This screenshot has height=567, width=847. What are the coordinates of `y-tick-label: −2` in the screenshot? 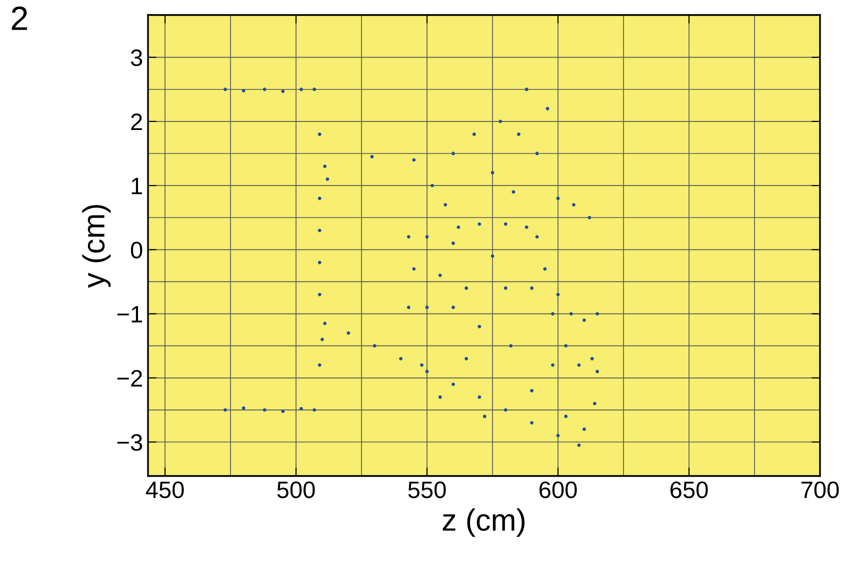 It's located at (129, 378).